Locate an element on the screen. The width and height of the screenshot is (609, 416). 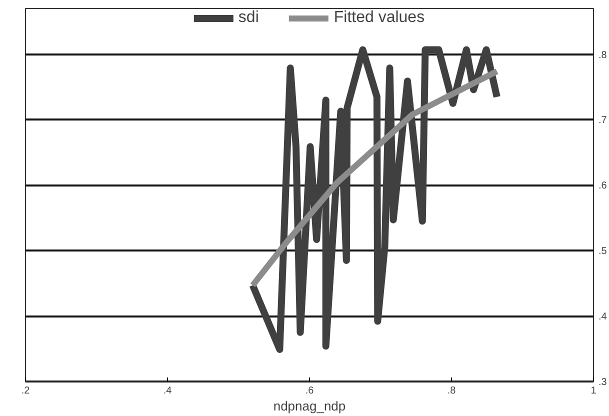
y-tick-label: .7 is located at coordinates (603, 120).